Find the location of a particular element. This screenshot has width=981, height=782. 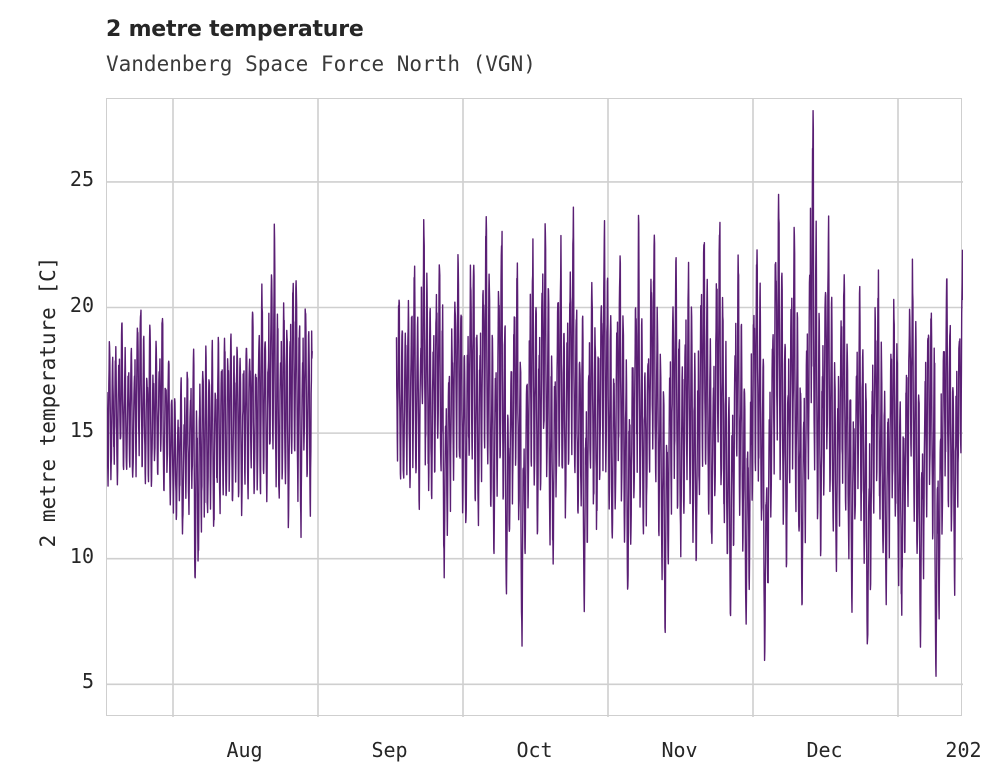

x-axis-tick-label: 2026 is located at coordinates (963, 750).